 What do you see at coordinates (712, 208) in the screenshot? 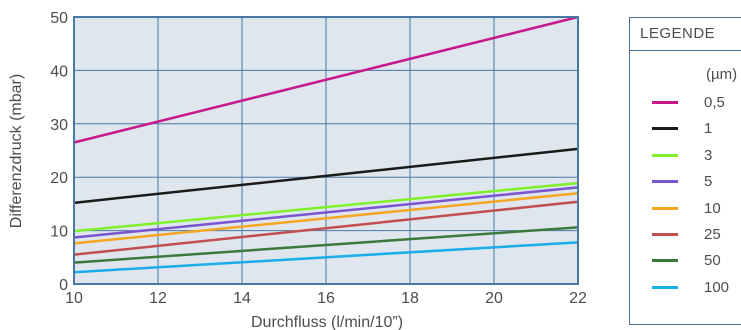
I see `legend-label: 10` at bounding box center [712, 208].